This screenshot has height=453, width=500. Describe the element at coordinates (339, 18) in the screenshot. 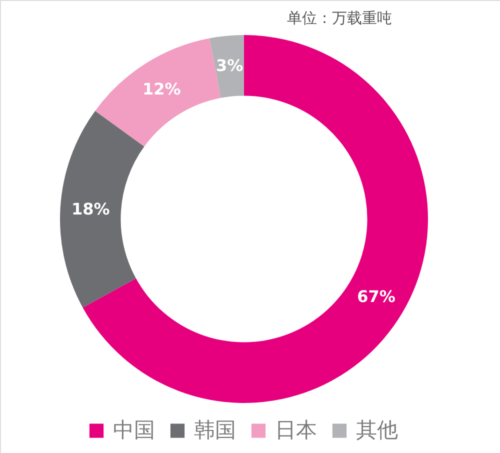

I see `text: 单位：万载重吨` at that location.